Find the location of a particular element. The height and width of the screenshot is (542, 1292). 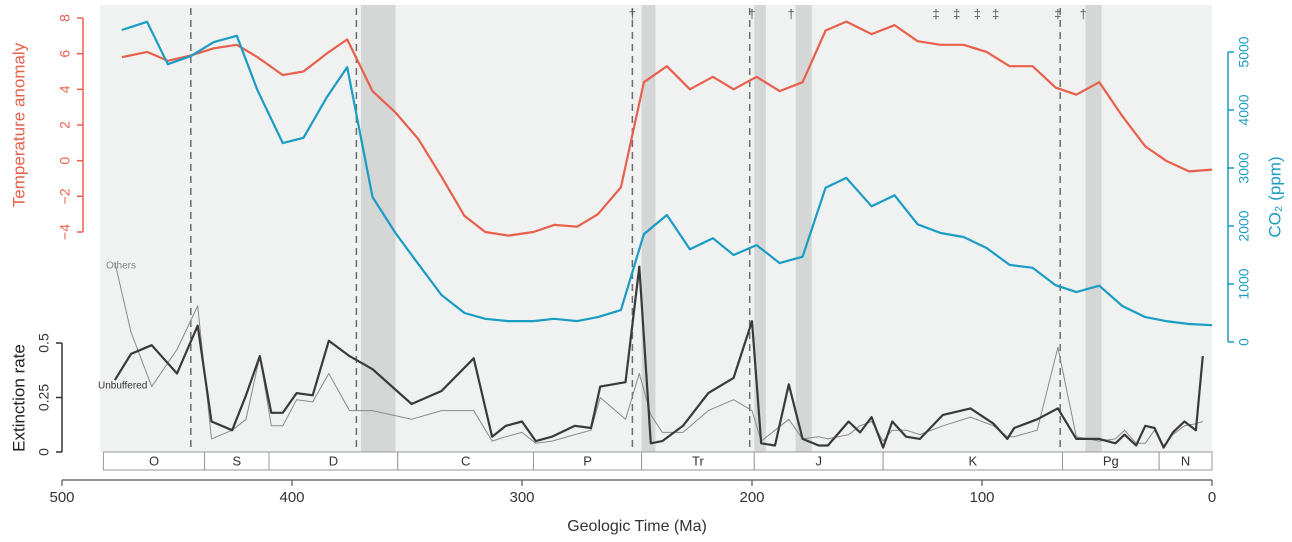

period-label: Tr is located at coordinates (698, 460).